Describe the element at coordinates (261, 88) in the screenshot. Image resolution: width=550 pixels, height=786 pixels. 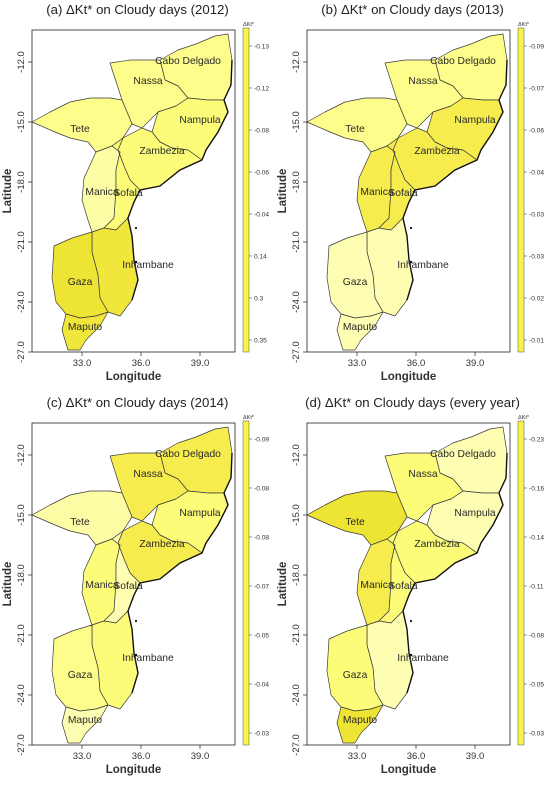
I see `legend-tick-label: -0.12` at that location.